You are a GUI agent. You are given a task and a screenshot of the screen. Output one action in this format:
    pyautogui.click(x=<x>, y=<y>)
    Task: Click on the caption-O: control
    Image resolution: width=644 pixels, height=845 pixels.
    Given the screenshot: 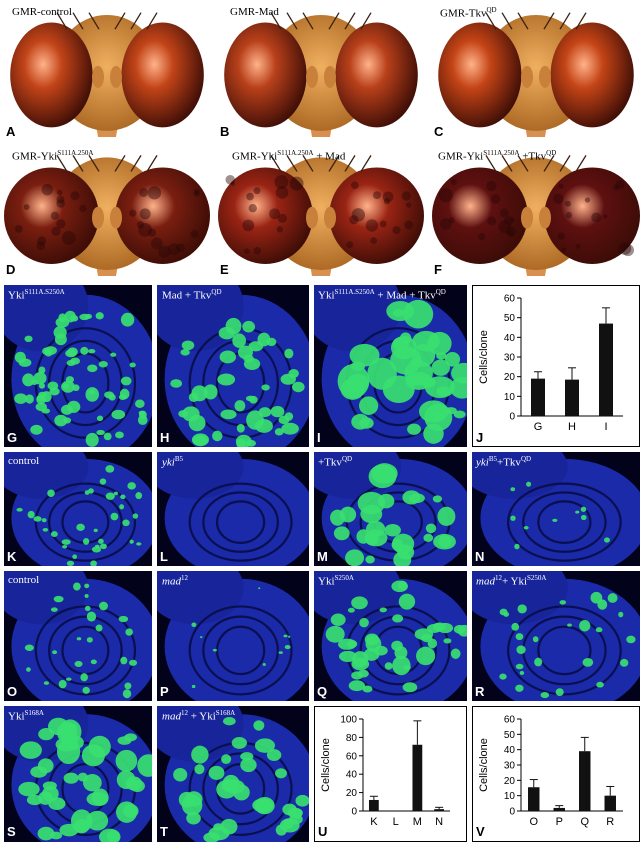 What is the action you would take?
    pyautogui.click(x=24, y=580)
    